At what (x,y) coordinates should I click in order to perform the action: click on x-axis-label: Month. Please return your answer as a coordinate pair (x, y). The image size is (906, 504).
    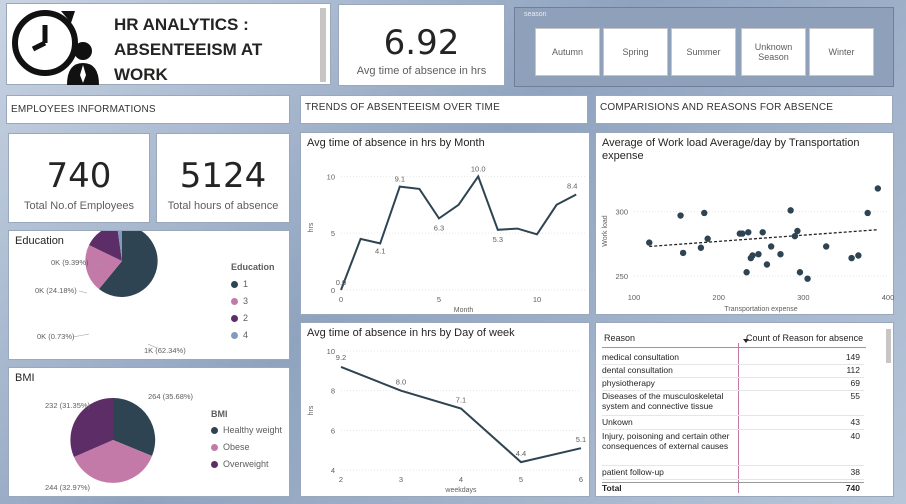
    Looking at the image, I should click on (464, 310).